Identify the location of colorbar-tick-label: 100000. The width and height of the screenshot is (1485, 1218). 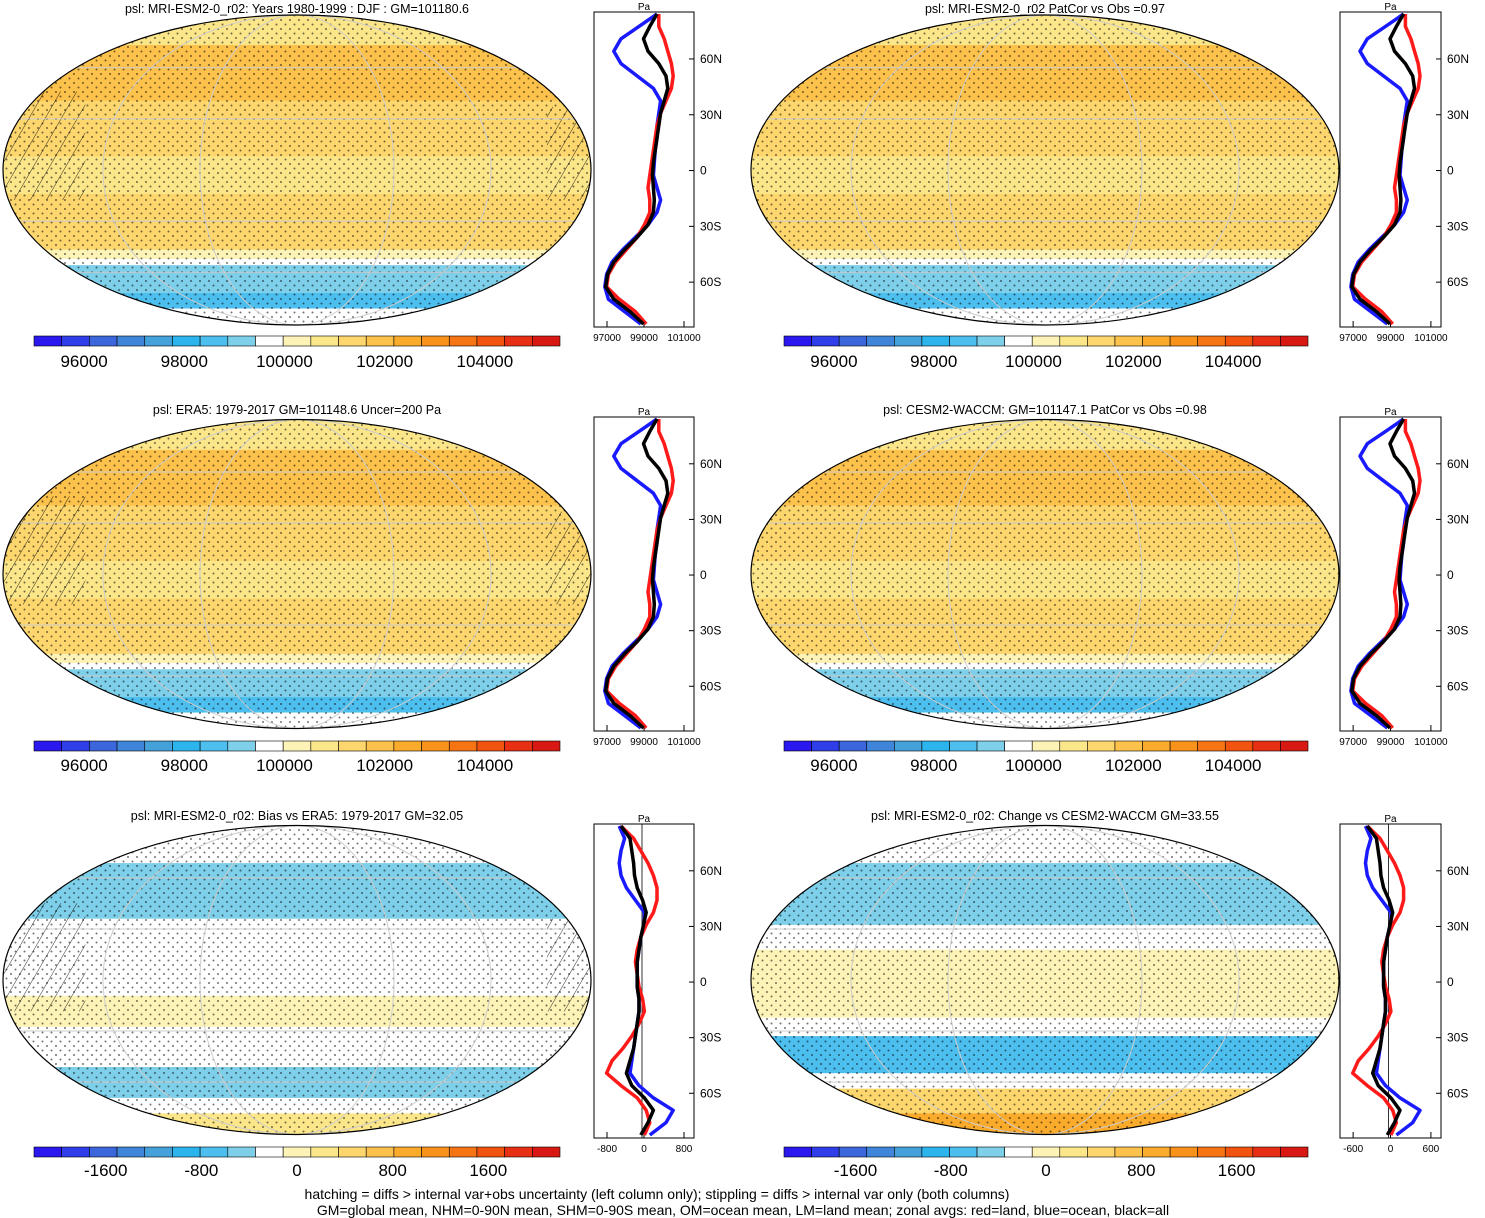
(284, 361).